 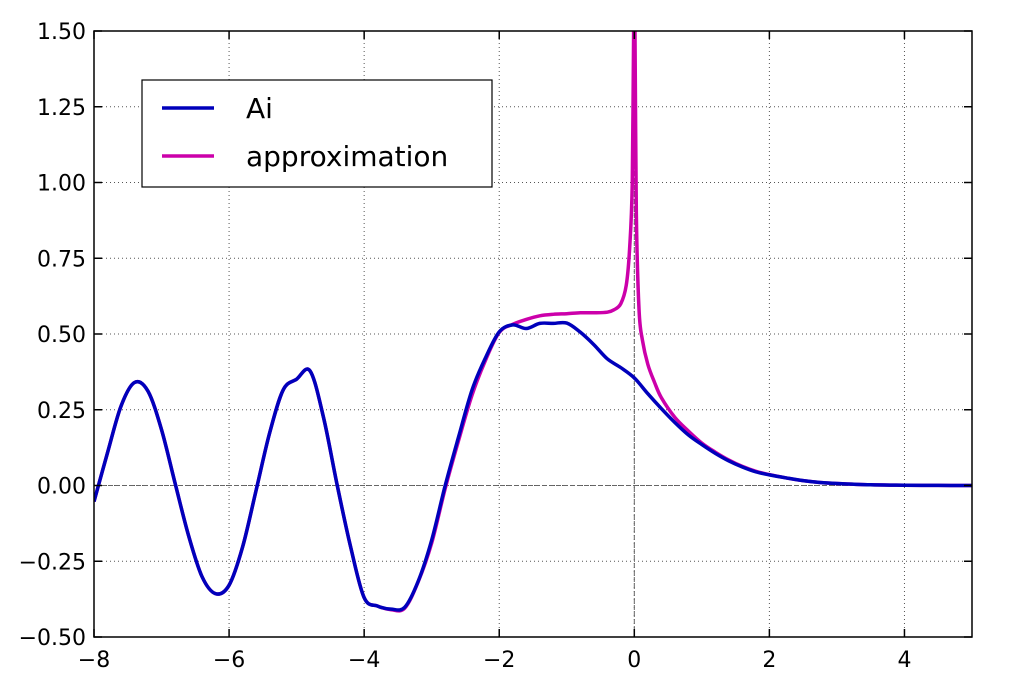 I want to click on x-tick-label: 2, so click(x=769, y=660).